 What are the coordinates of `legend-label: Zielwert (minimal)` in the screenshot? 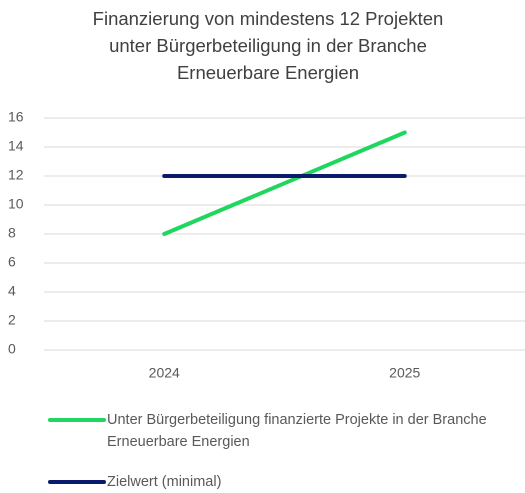 It's located at (164, 482).